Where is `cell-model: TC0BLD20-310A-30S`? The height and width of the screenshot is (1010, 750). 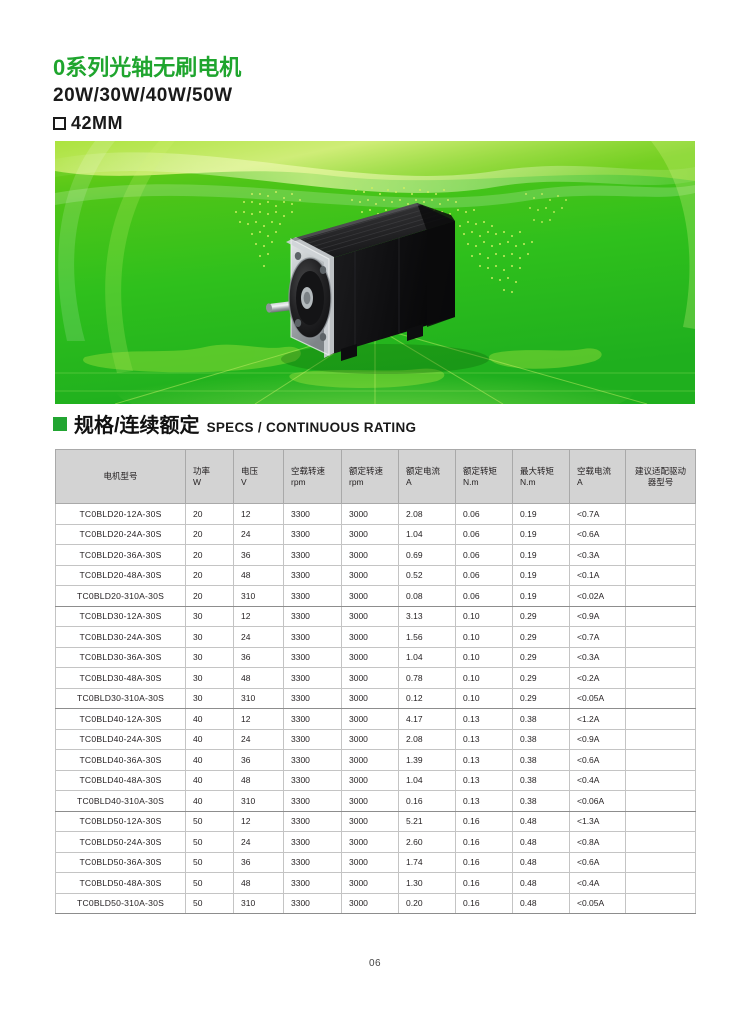 cell-model: TC0BLD20-310A-30S is located at coordinates (120, 596).